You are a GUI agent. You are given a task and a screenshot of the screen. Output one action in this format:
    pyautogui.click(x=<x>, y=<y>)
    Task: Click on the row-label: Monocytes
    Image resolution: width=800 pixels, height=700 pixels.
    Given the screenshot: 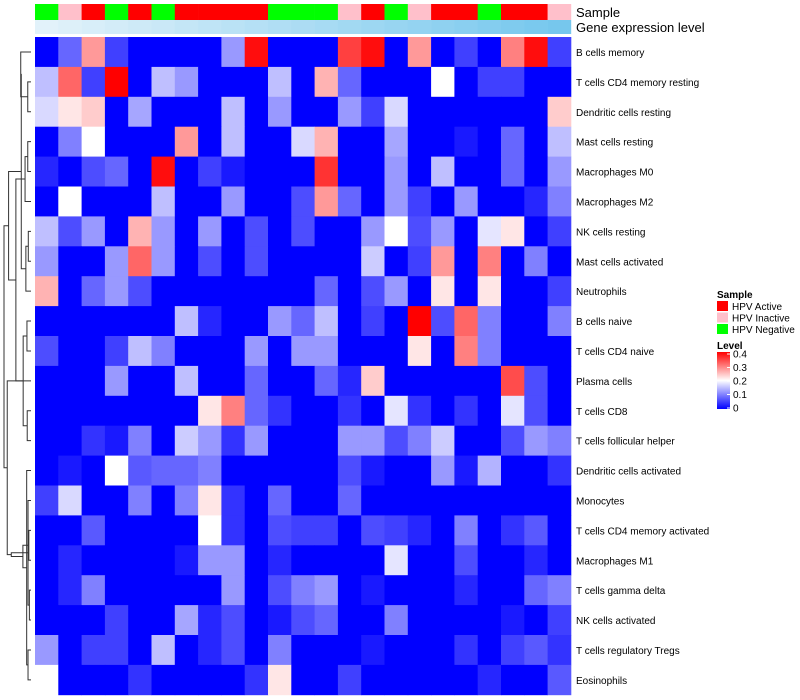 What is the action you would take?
    pyautogui.click(x=600, y=501)
    